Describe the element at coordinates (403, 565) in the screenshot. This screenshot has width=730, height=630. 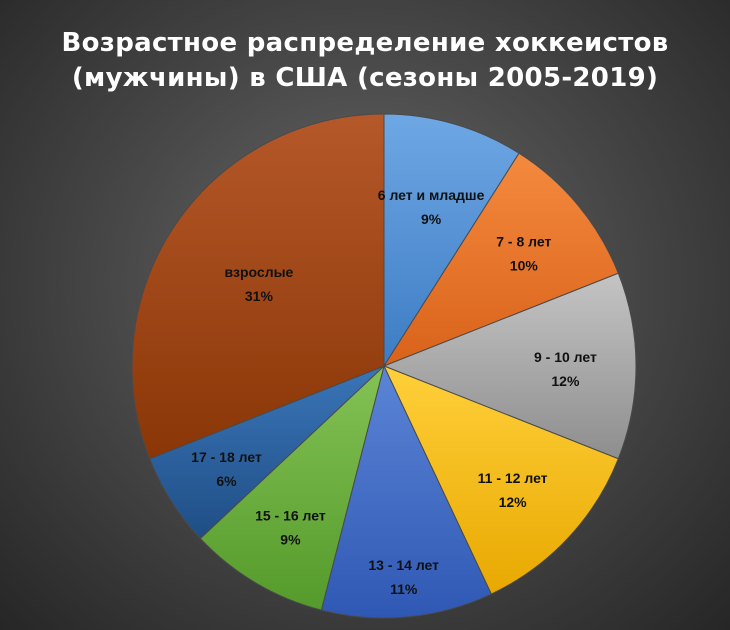
I see `slice-category-label: 13 - 14 лет` at that location.